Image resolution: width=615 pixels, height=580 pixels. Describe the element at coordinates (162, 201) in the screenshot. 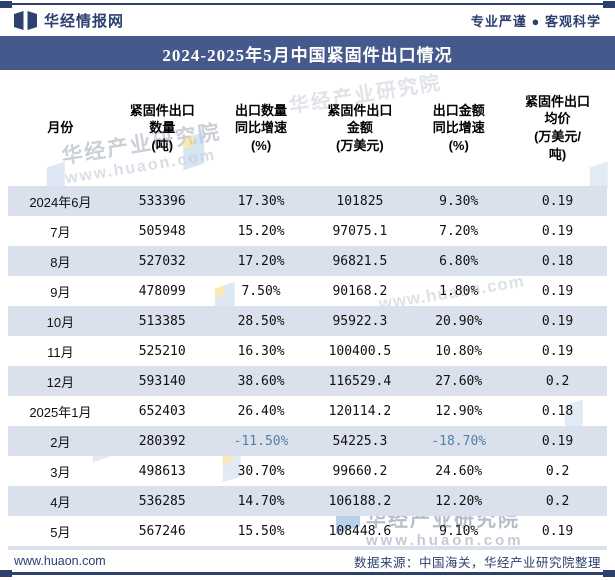

I see `value-cell: 533396` at that location.